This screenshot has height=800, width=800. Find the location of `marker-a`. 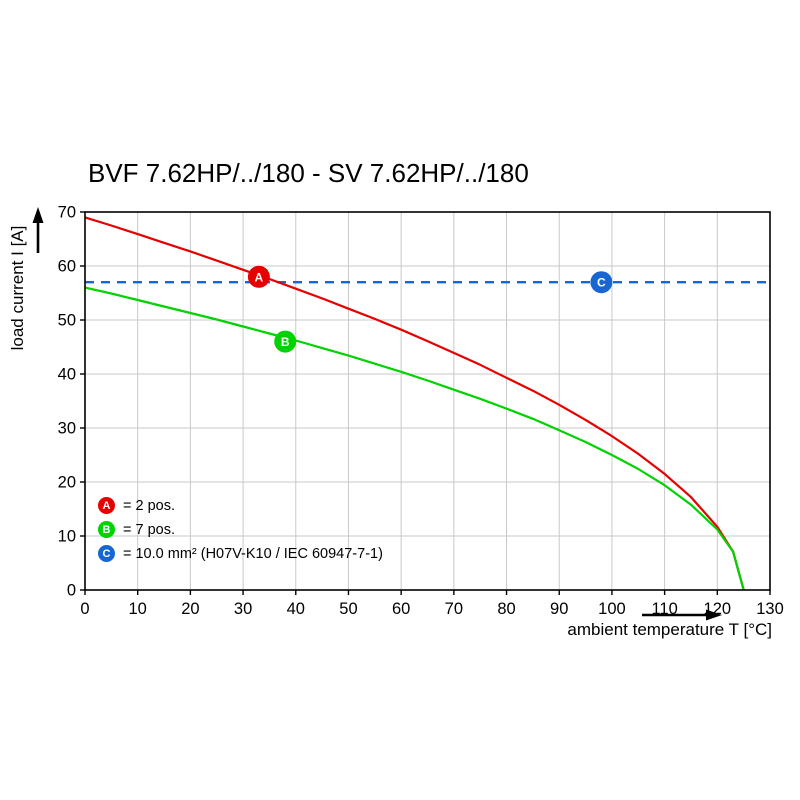

marker-a is located at coordinates (258, 276).